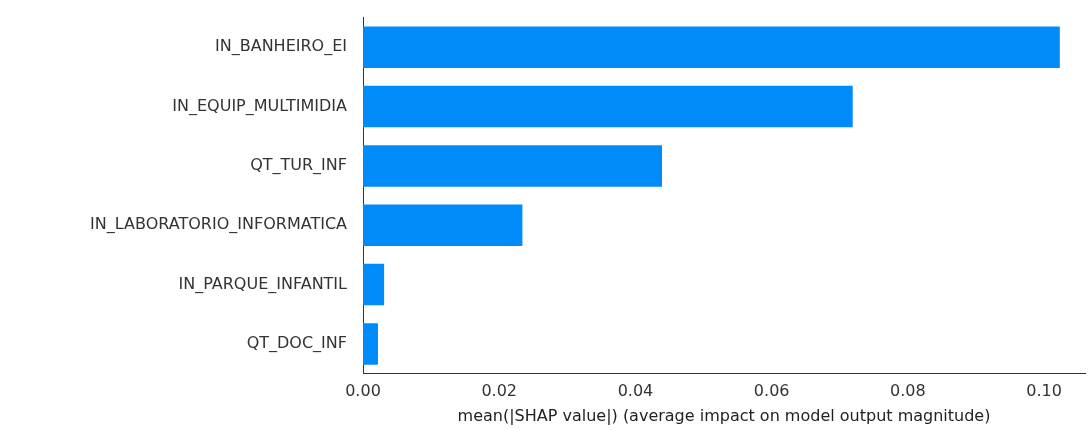 The image size is (1089, 430). Describe the element at coordinates (1044, 391) in the screenshot. I see `x-tick-label: 0.10` at that location.